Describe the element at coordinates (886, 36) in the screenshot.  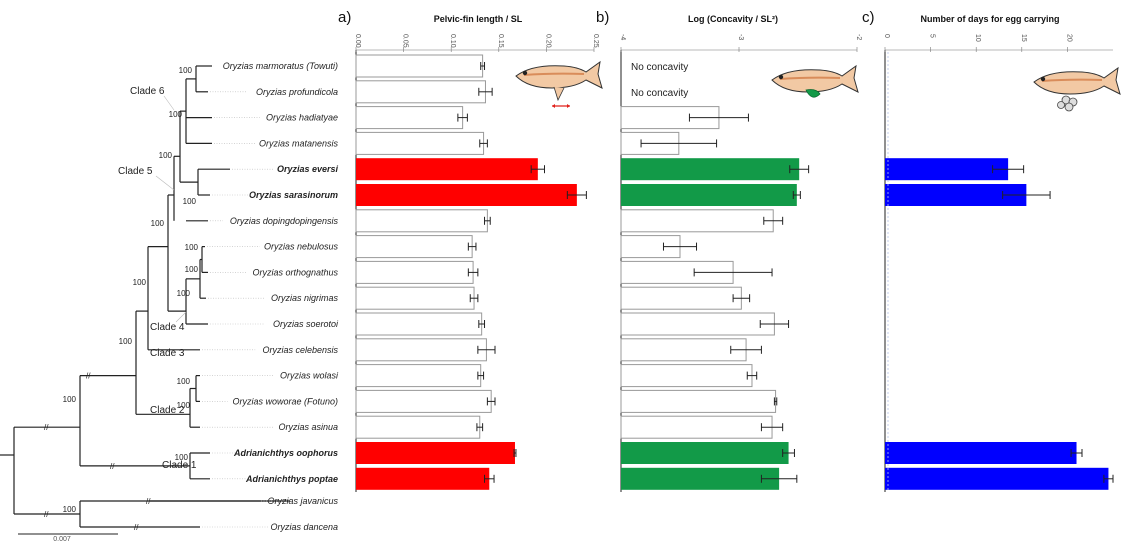
I see `x-tick-label: 0` at that location.